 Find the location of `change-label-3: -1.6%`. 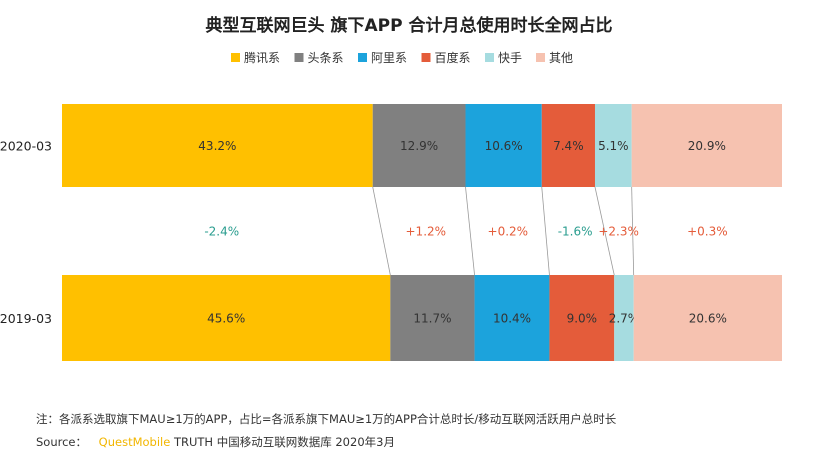

change-label-3: -1.6% is located at coordinates (575, 232).